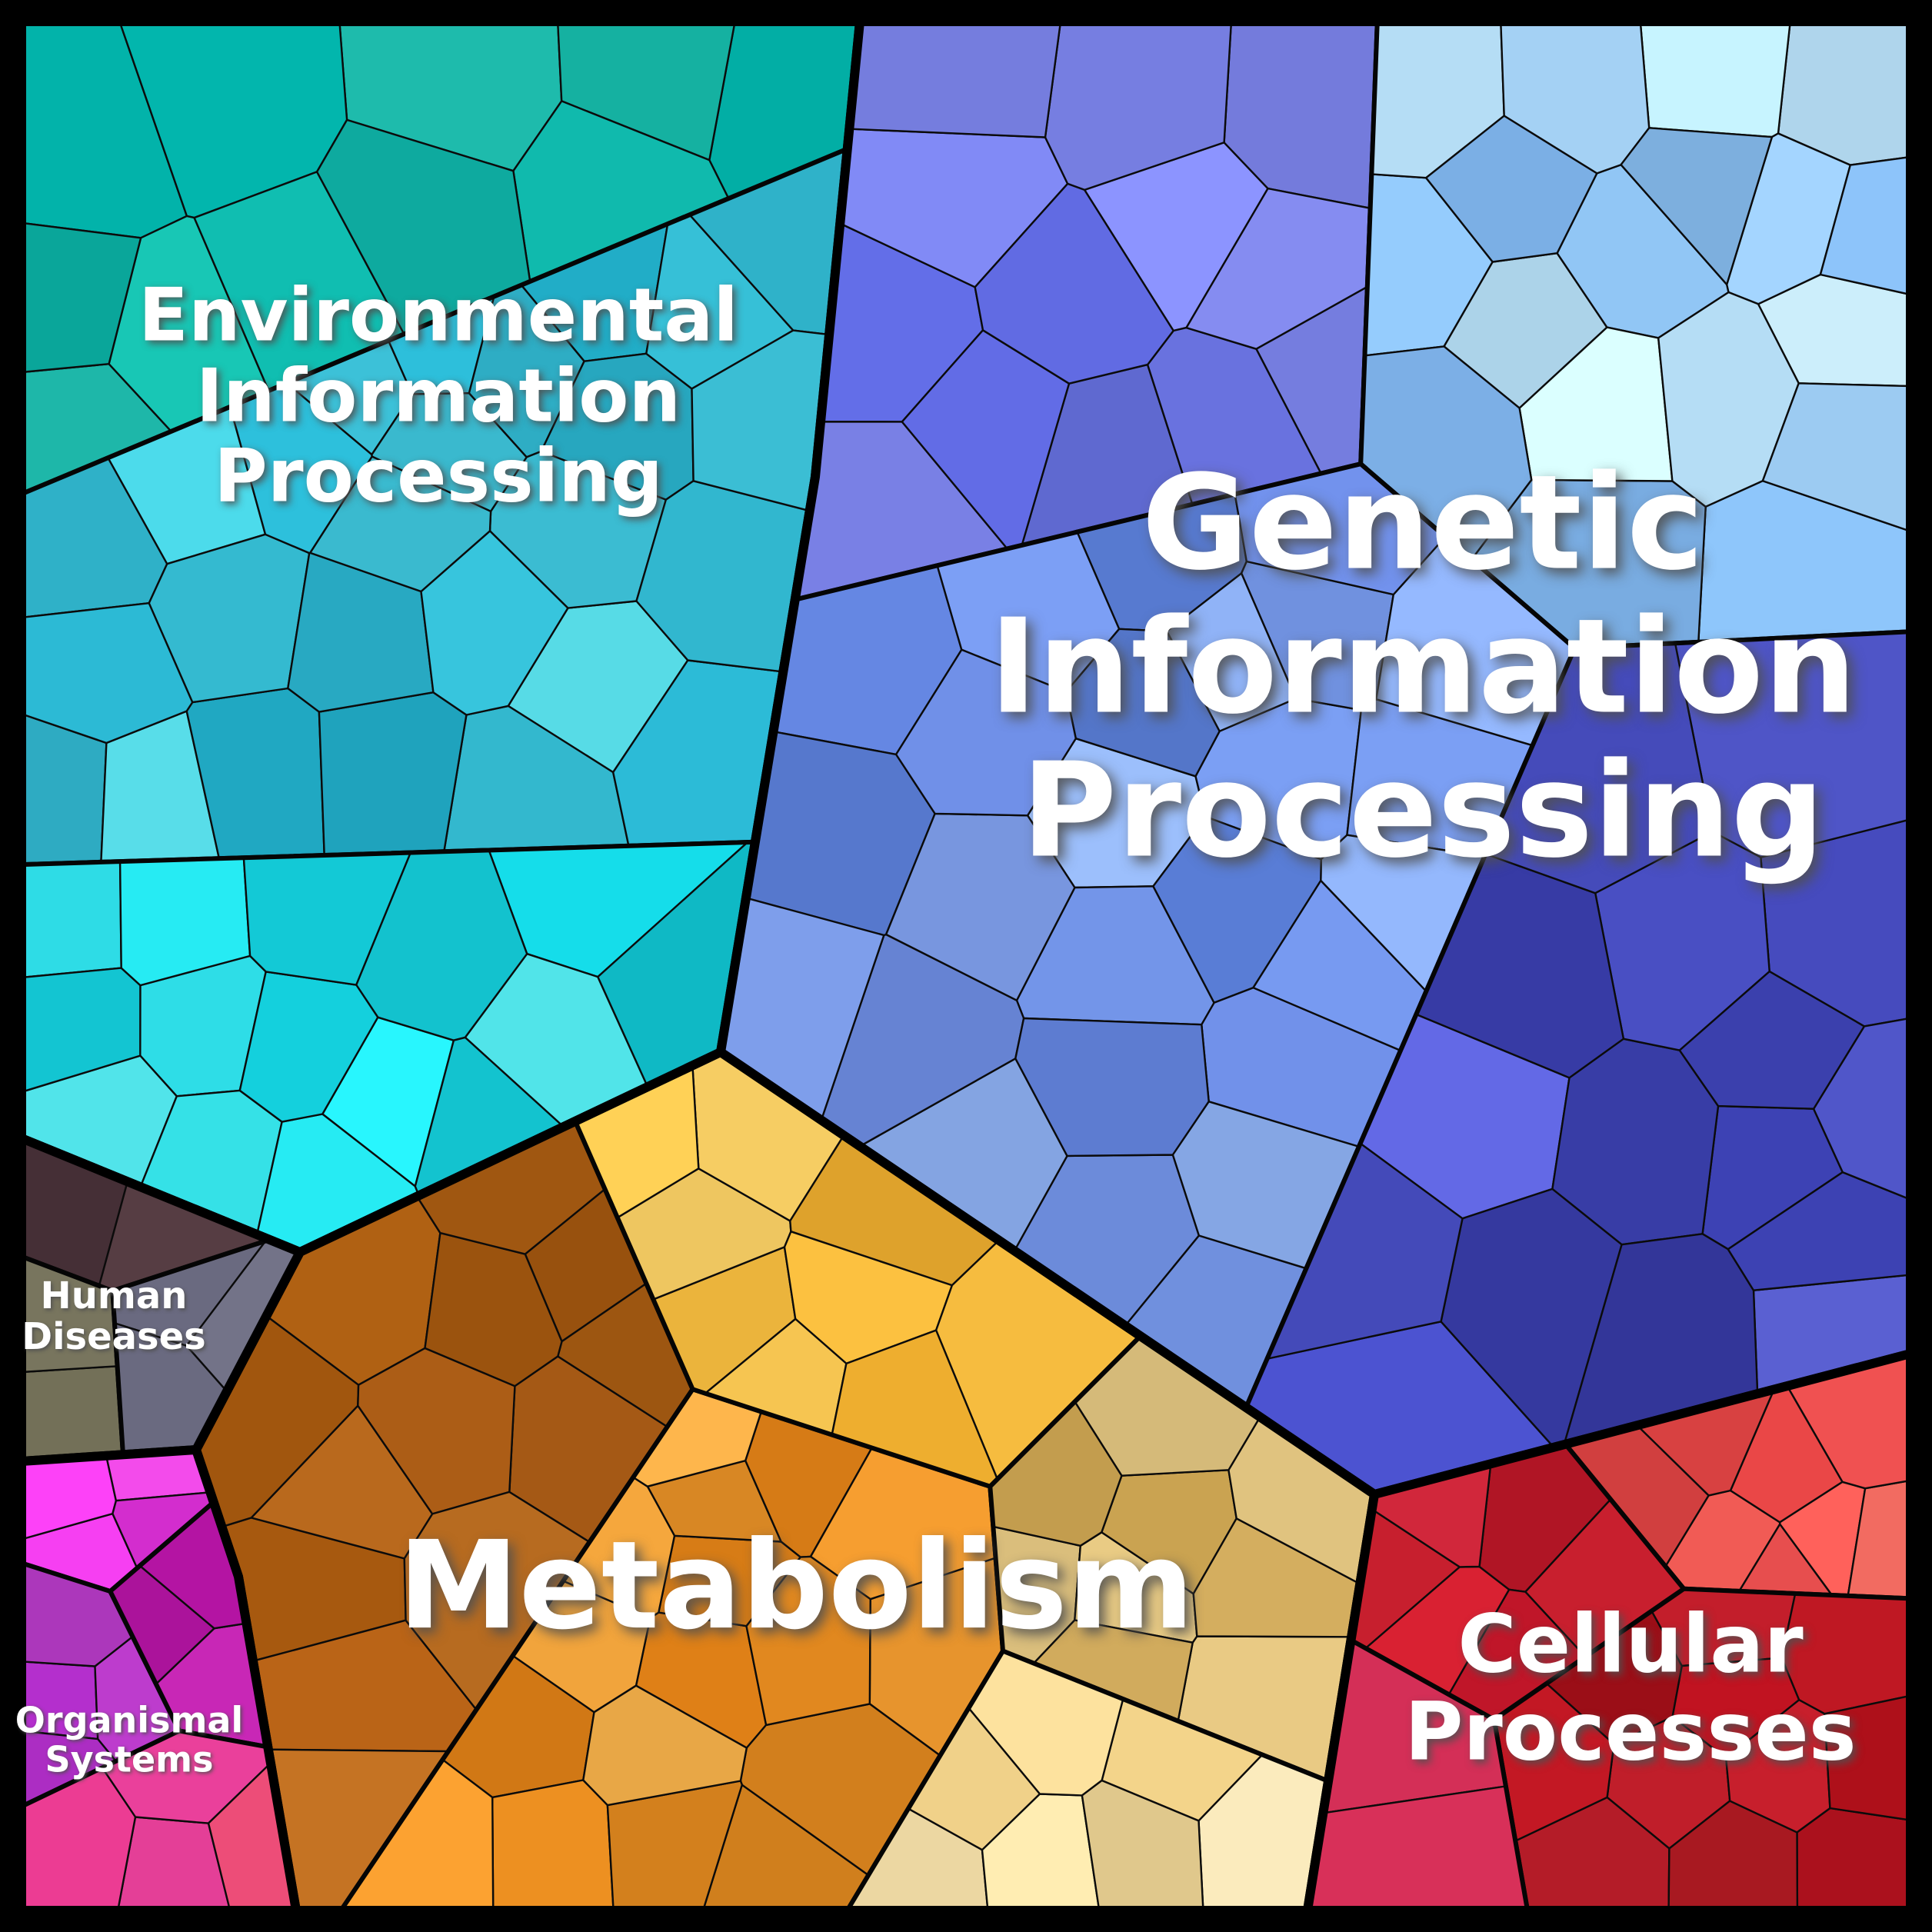 This screenshot has width=1932, height=1932. Describe the element at coordinates (1609, 1632) in the screenshot. I see `region-cellular-processes` at that location.